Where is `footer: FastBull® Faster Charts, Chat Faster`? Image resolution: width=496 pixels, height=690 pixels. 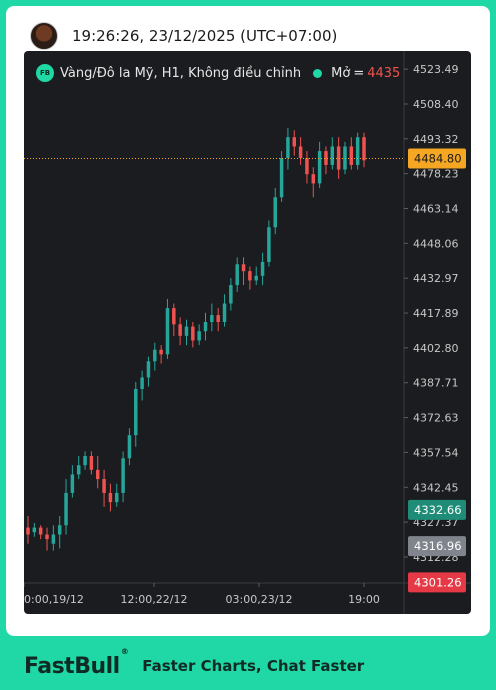
footer: FastBull® Faster Charts, Chat Faster is located at coordinates (194, 663).